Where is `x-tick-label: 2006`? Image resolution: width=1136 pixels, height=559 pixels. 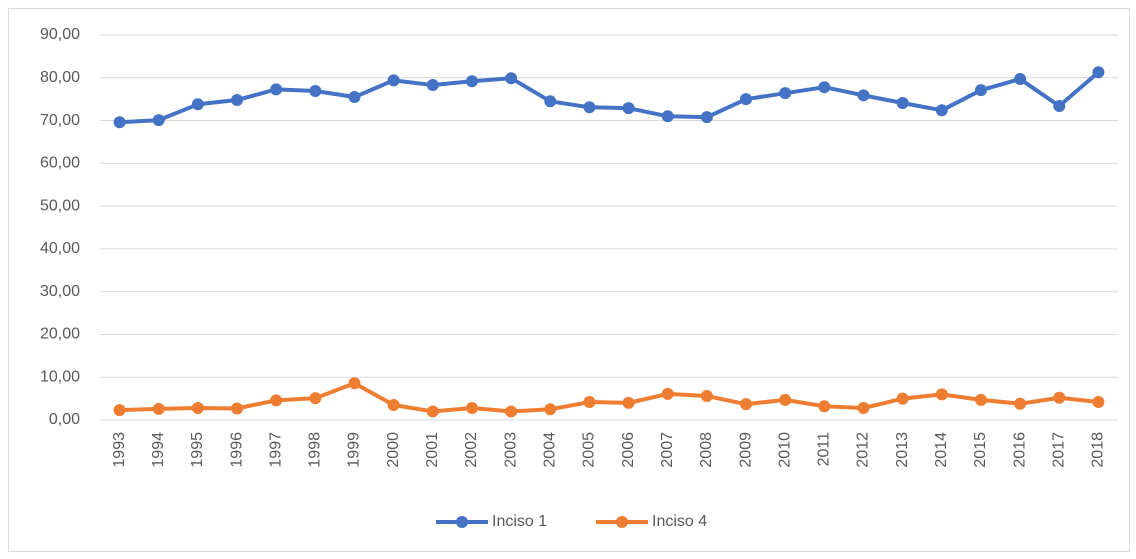
x-tick-label: 2006 is located at coordinates (628, 450).